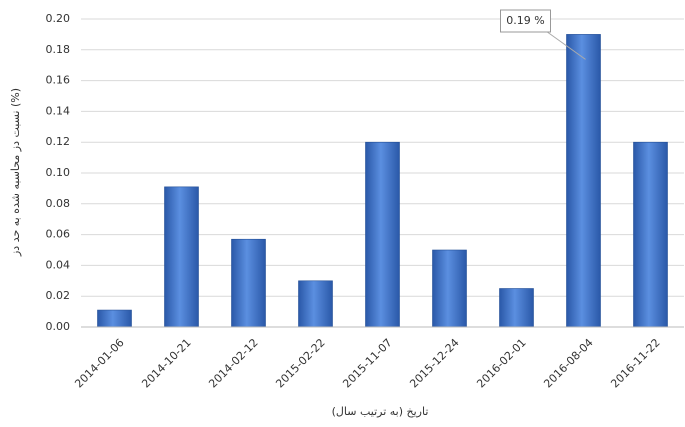 The height and width of the screenshot is (427, 685). What do you see at coordinates (58, 49) in the screenshot?
I see `y-tick-label: 0.18` at bounding box center [58, 49].